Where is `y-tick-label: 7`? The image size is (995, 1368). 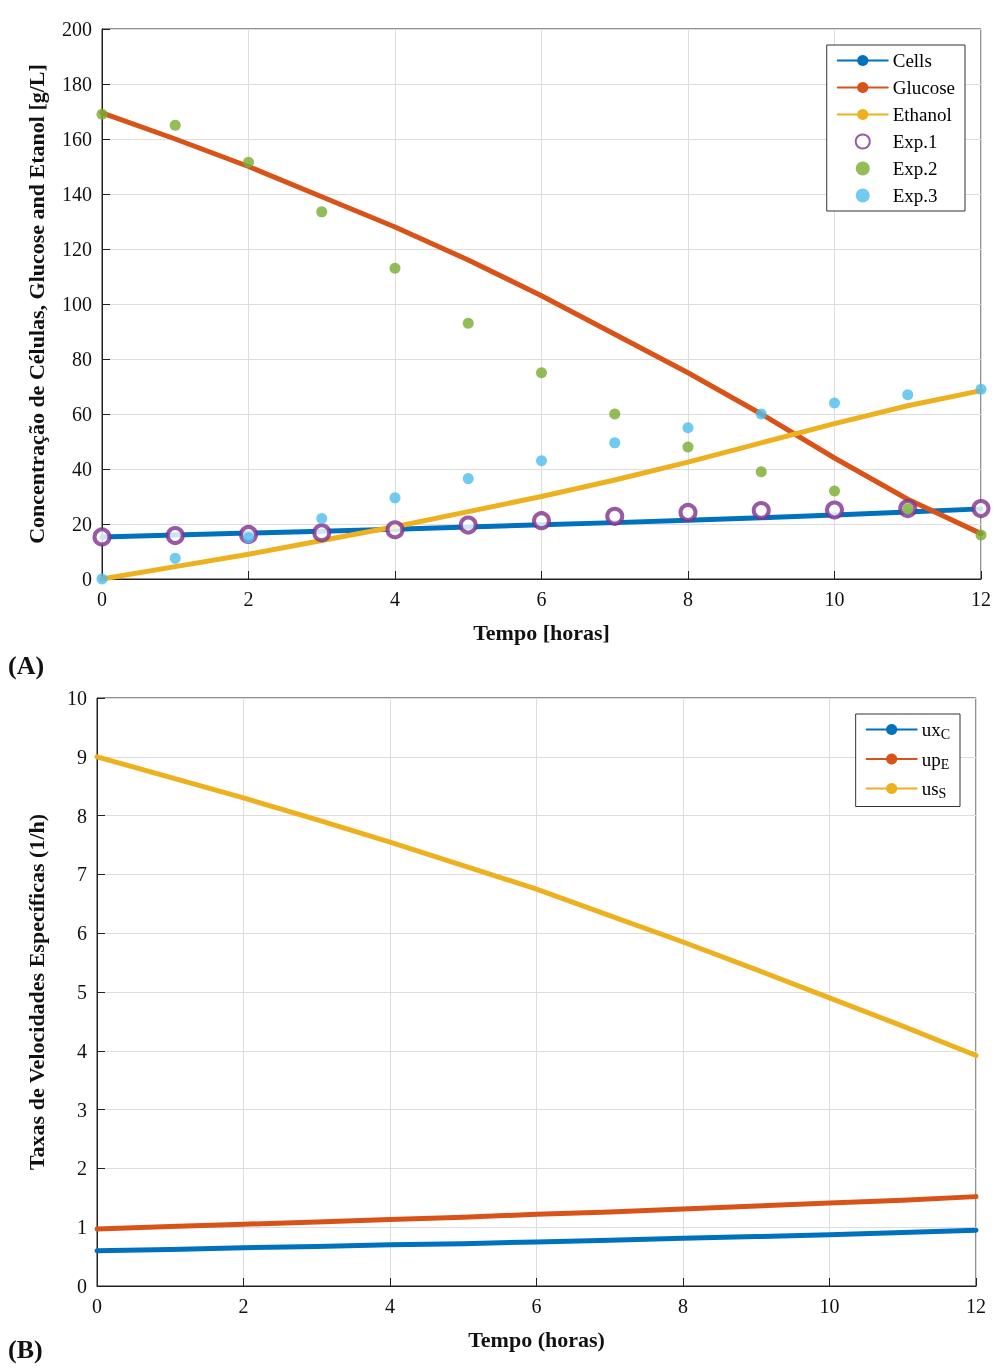 y-tick-label: 7 is located at coordinates (82, 874).